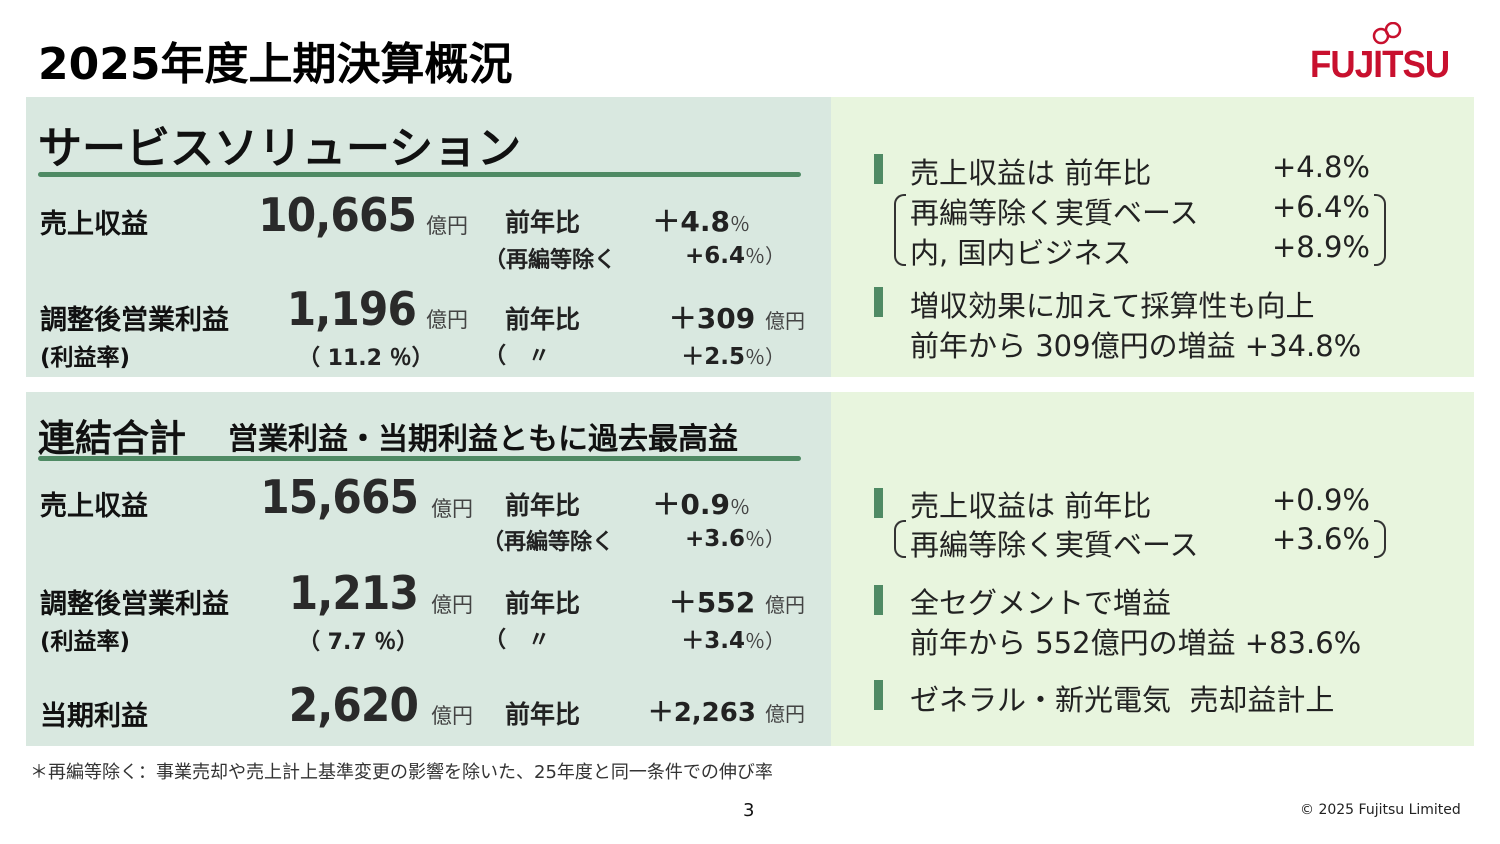  I want to click on cons-revenue-adj-label: （再編等除く, so click(548, 542).